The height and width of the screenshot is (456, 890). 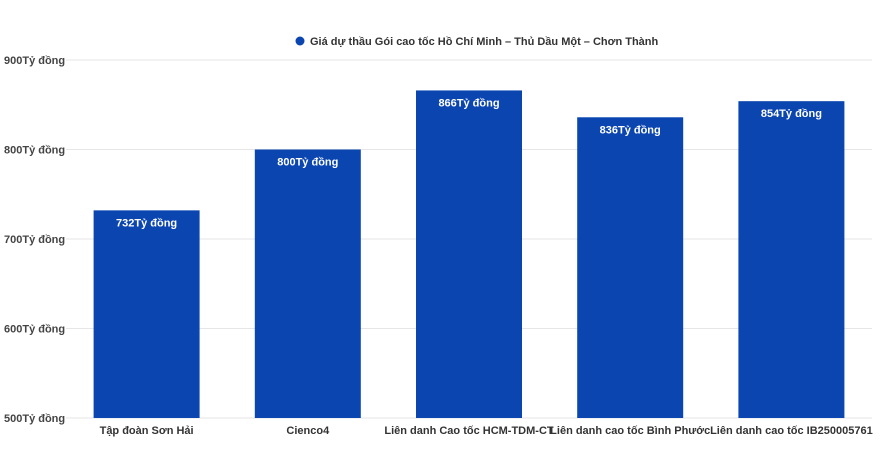 I want to click on data-label: 854Tỷ đồng, so click(x=791, y=114).